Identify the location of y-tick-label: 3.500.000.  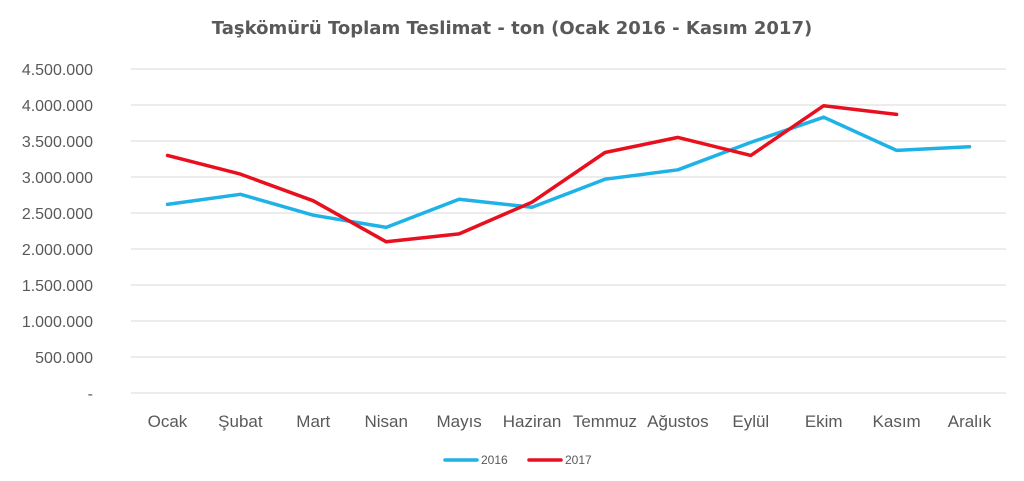
(57, 142).